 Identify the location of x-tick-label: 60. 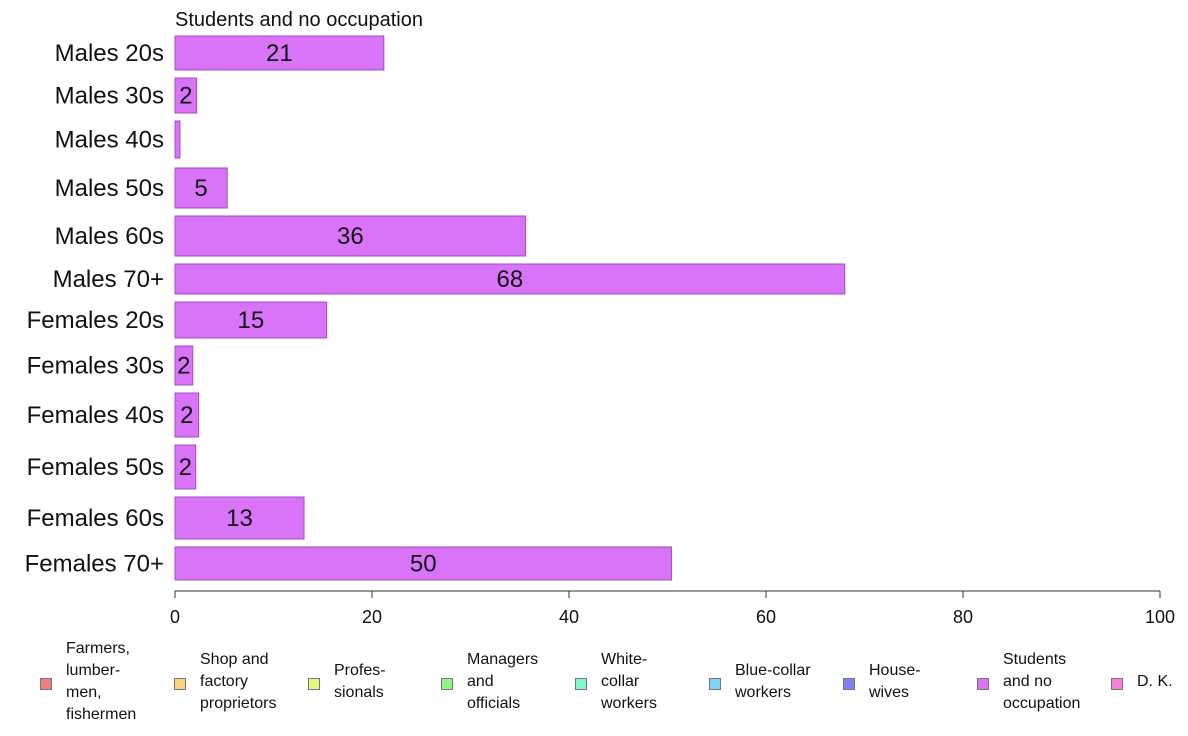
(766, 617).